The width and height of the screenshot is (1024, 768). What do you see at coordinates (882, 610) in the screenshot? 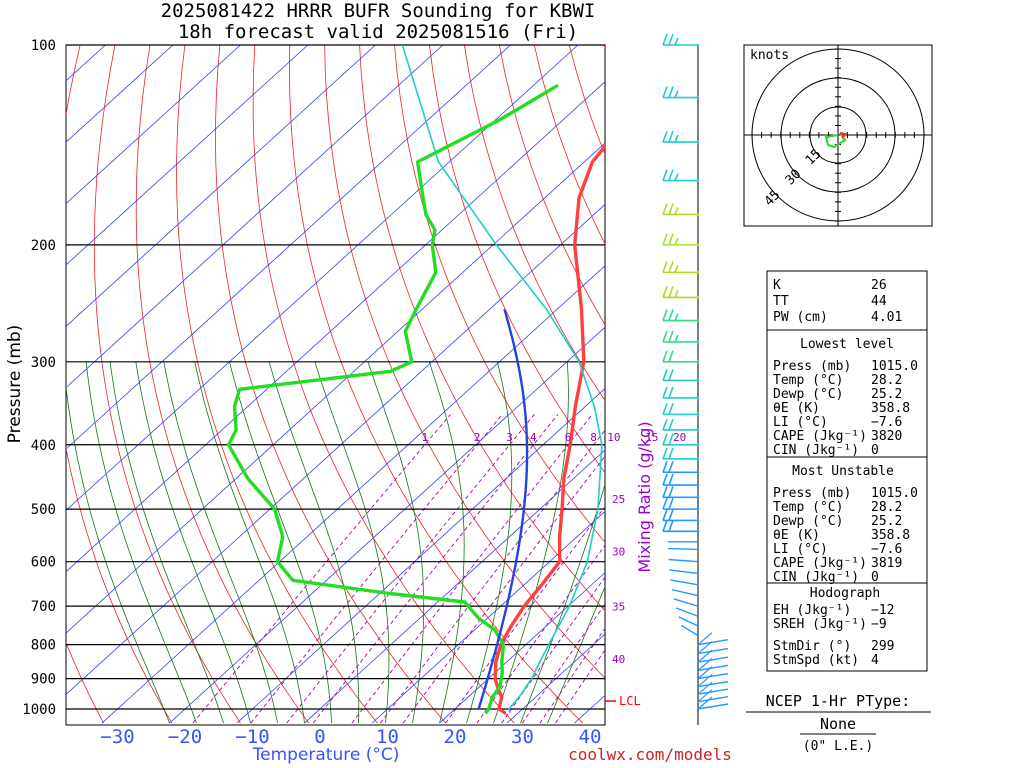
I see `index-value: −12` at bounding box center [882, 610].